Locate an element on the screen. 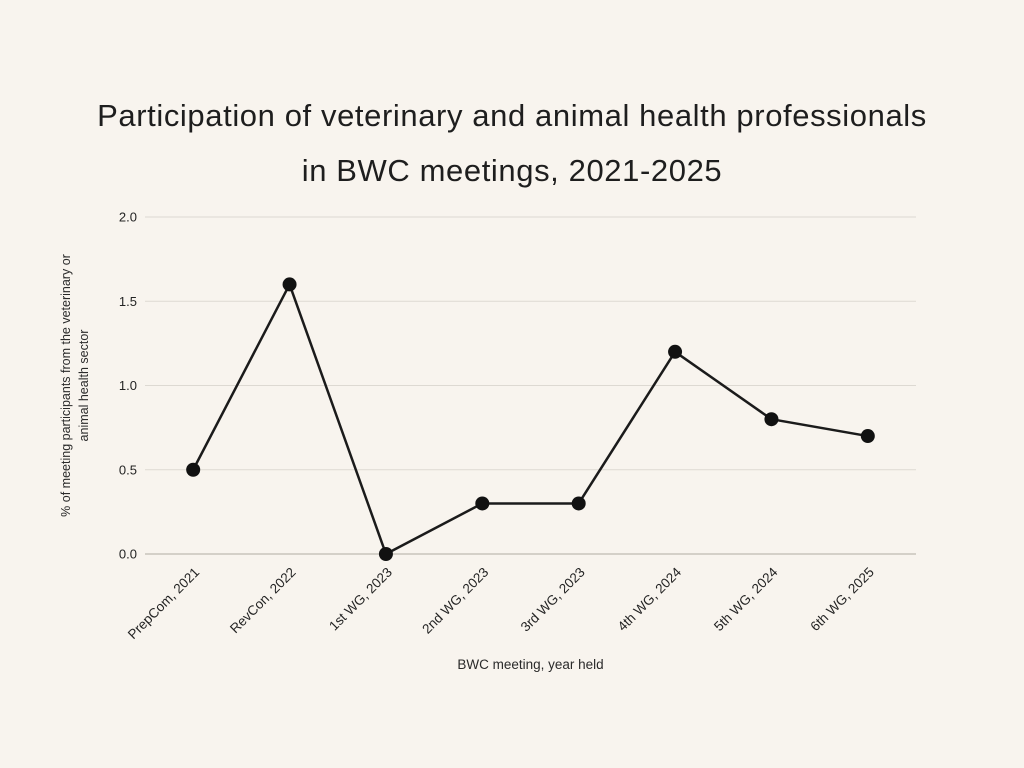  x-tick-label: PrepCom, 2021 is located at coordinates (163, 603).